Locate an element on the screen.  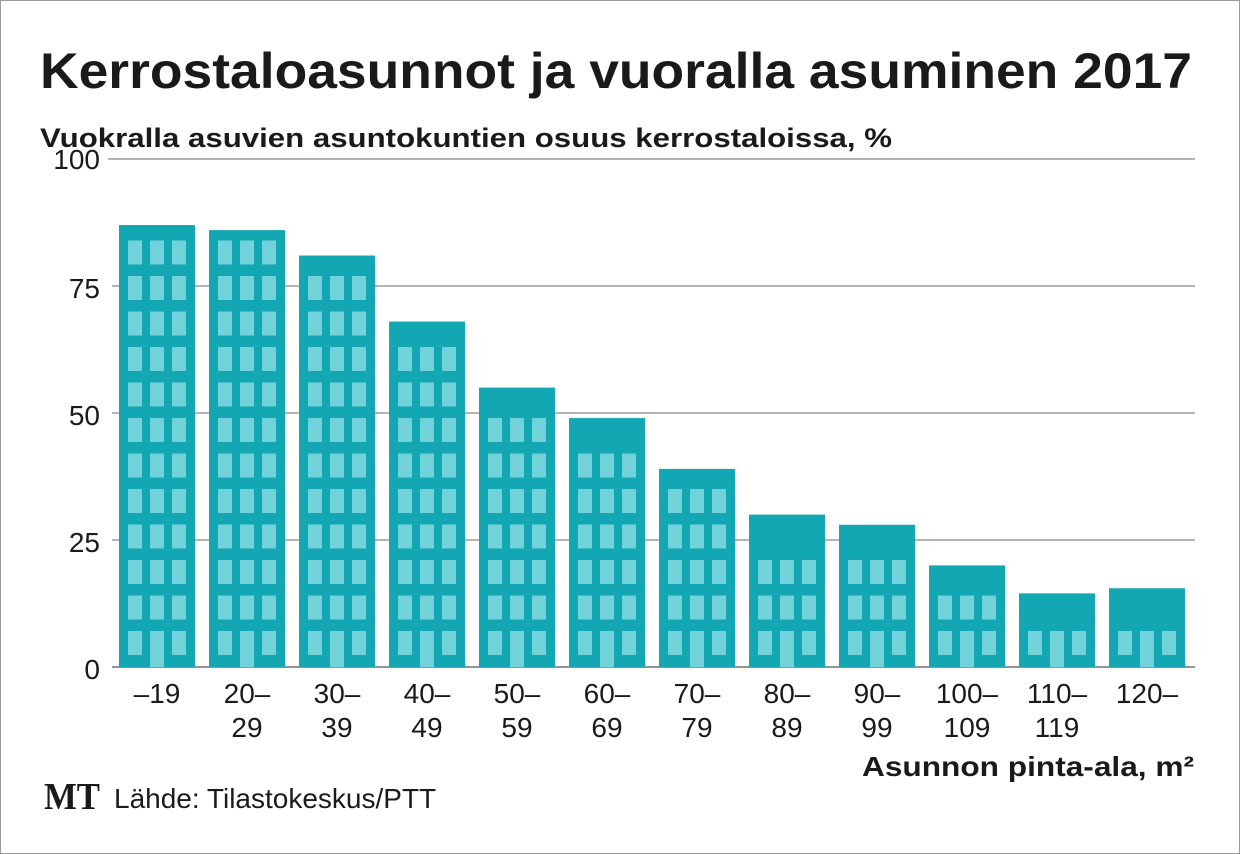
y-tick-label: 75 is located at coordinates (84, 288).